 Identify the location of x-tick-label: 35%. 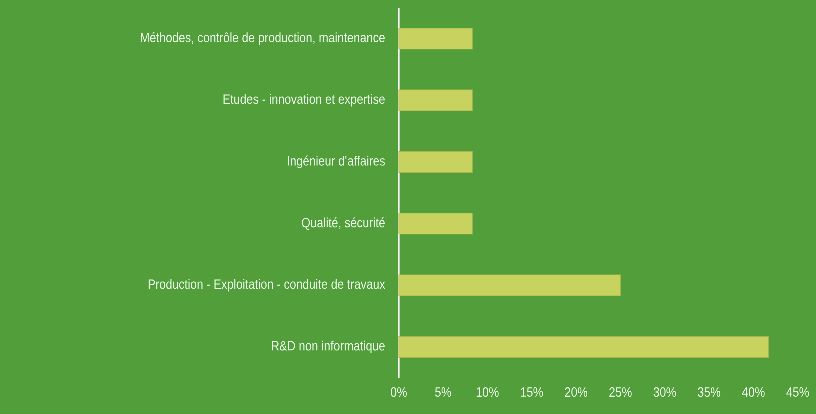
(709, 393).